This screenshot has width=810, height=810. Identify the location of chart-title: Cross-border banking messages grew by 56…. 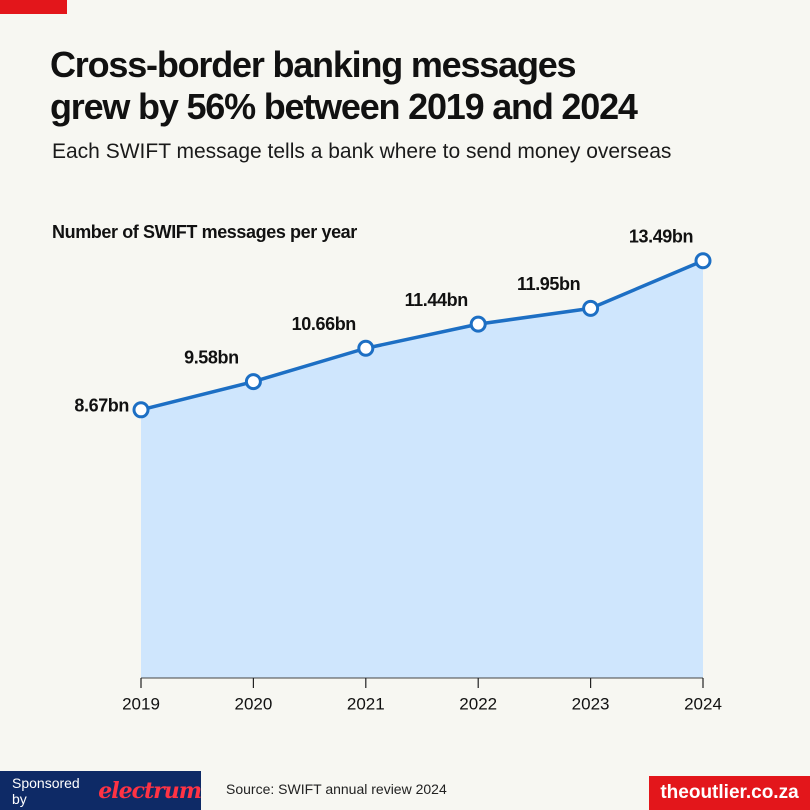
(344, 86).